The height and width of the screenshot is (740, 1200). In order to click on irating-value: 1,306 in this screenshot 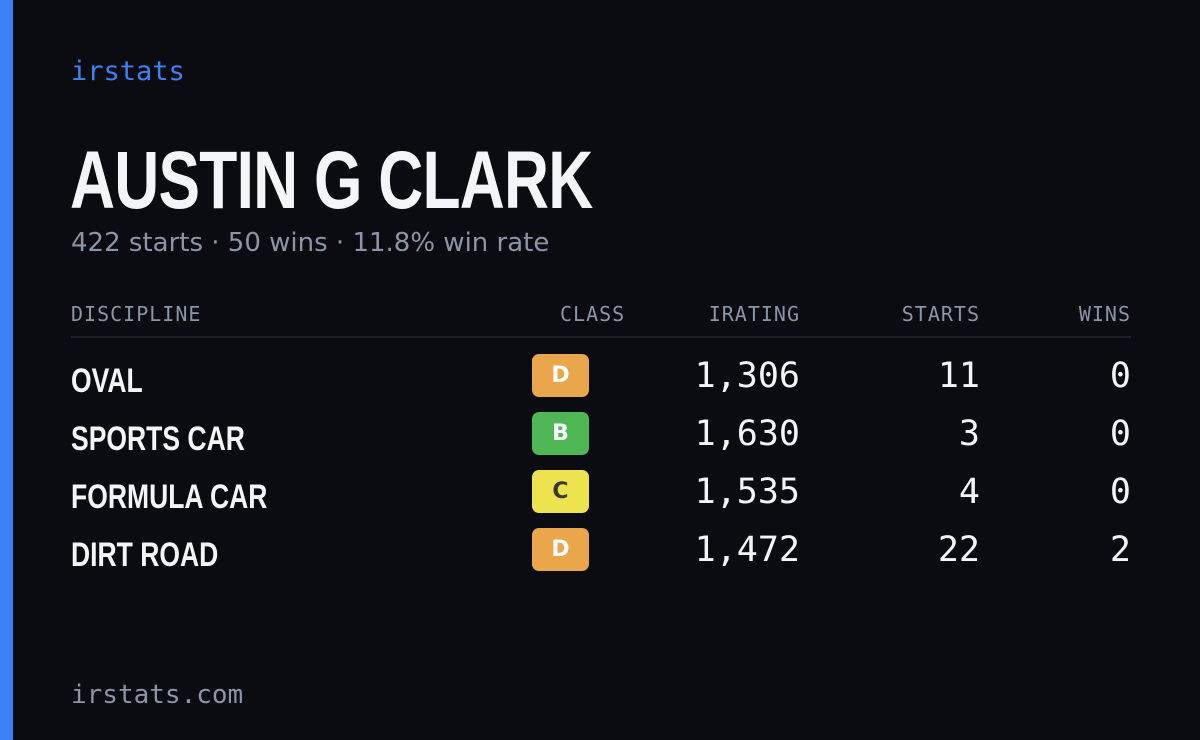, I will do `click(747, 376)`.